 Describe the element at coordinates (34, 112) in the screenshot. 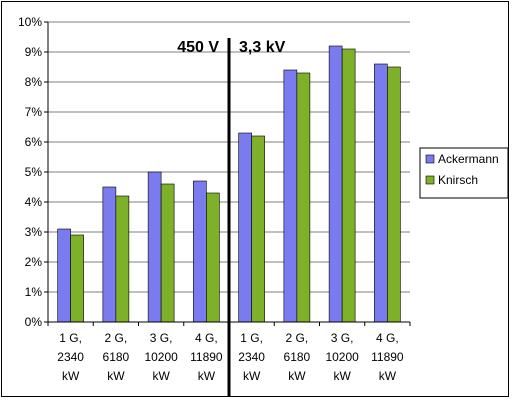

I see `y-tick-label: 7%` at that location.